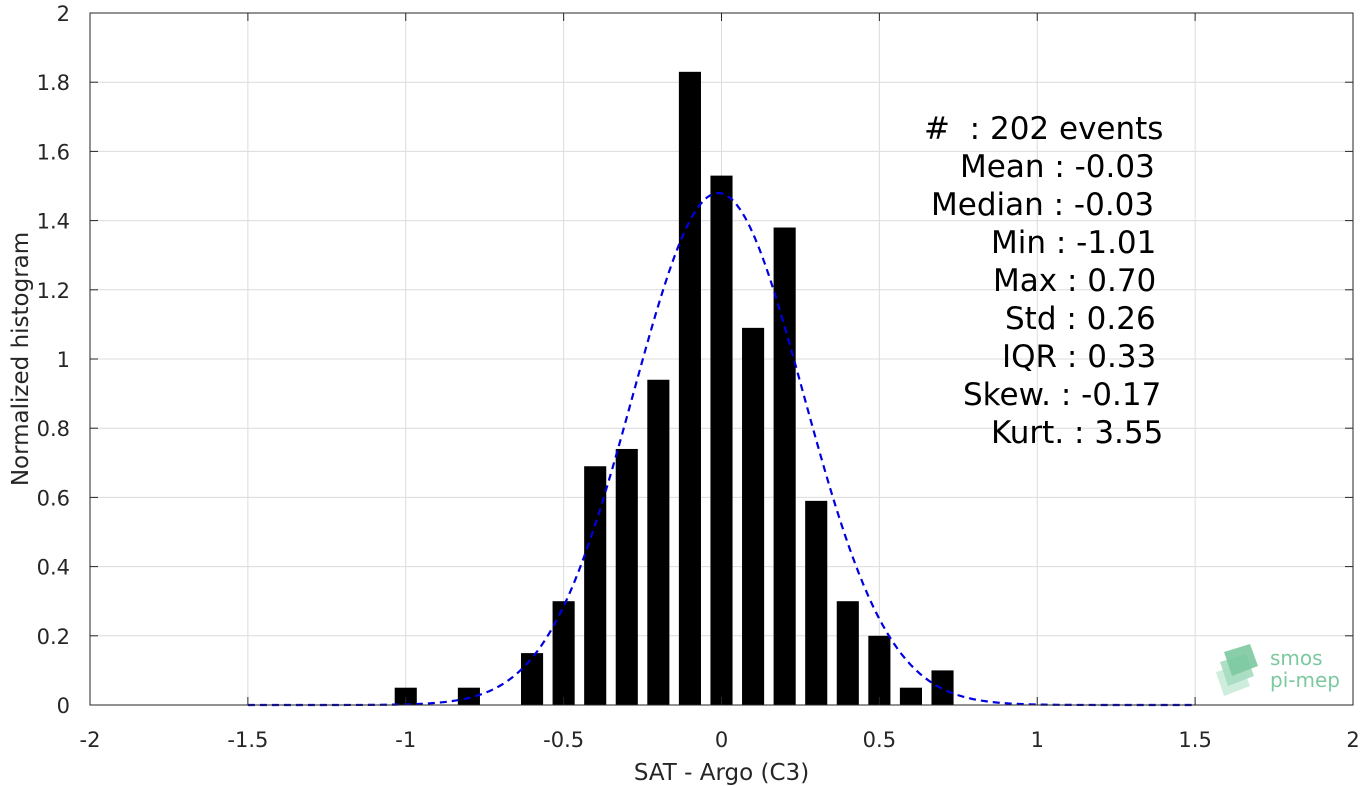  What do you see at coordinates (1237, 670) in the screenshot?
I see `logo-layers-icon` at bounding box center [1237, 670].